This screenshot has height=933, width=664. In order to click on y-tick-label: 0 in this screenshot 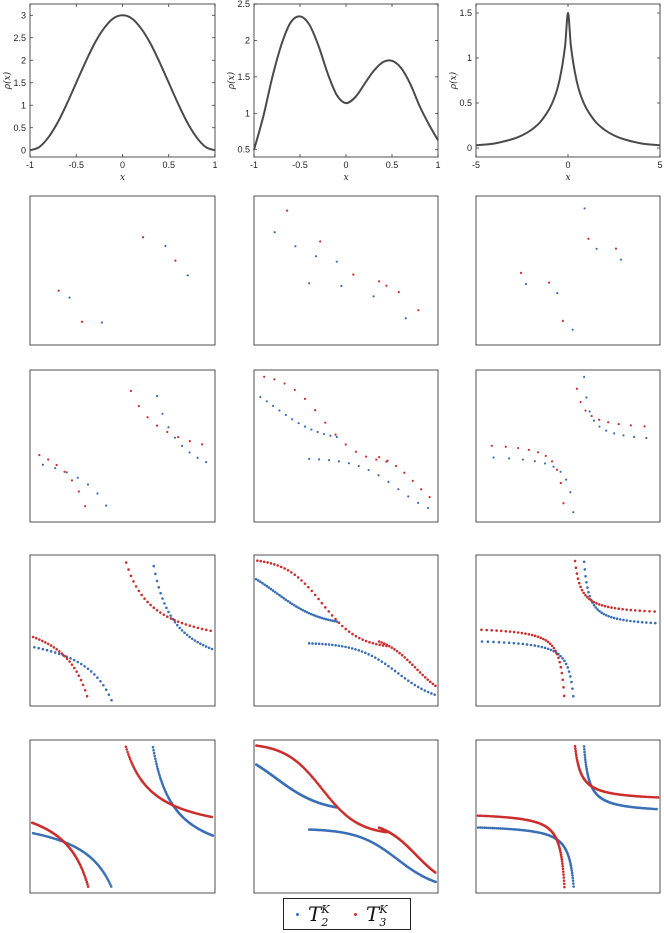, I will do `click(23, 150)`.